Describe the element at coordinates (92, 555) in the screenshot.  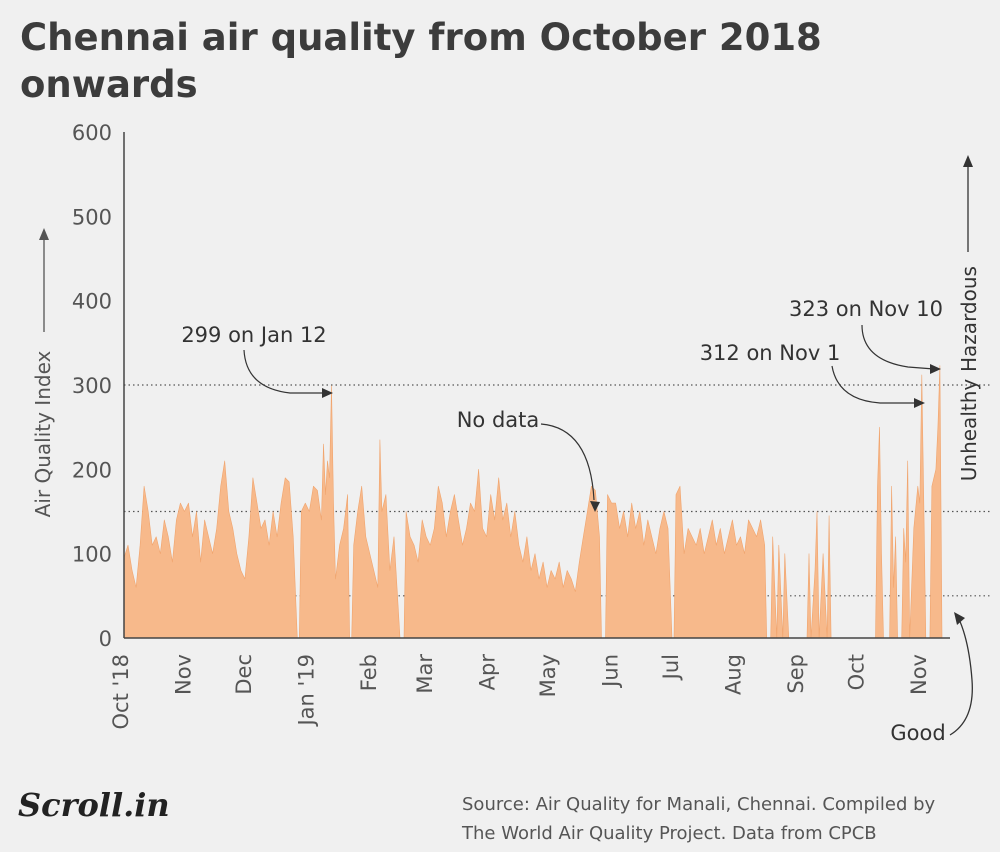
I see `y-tick-label: 100` at that location.